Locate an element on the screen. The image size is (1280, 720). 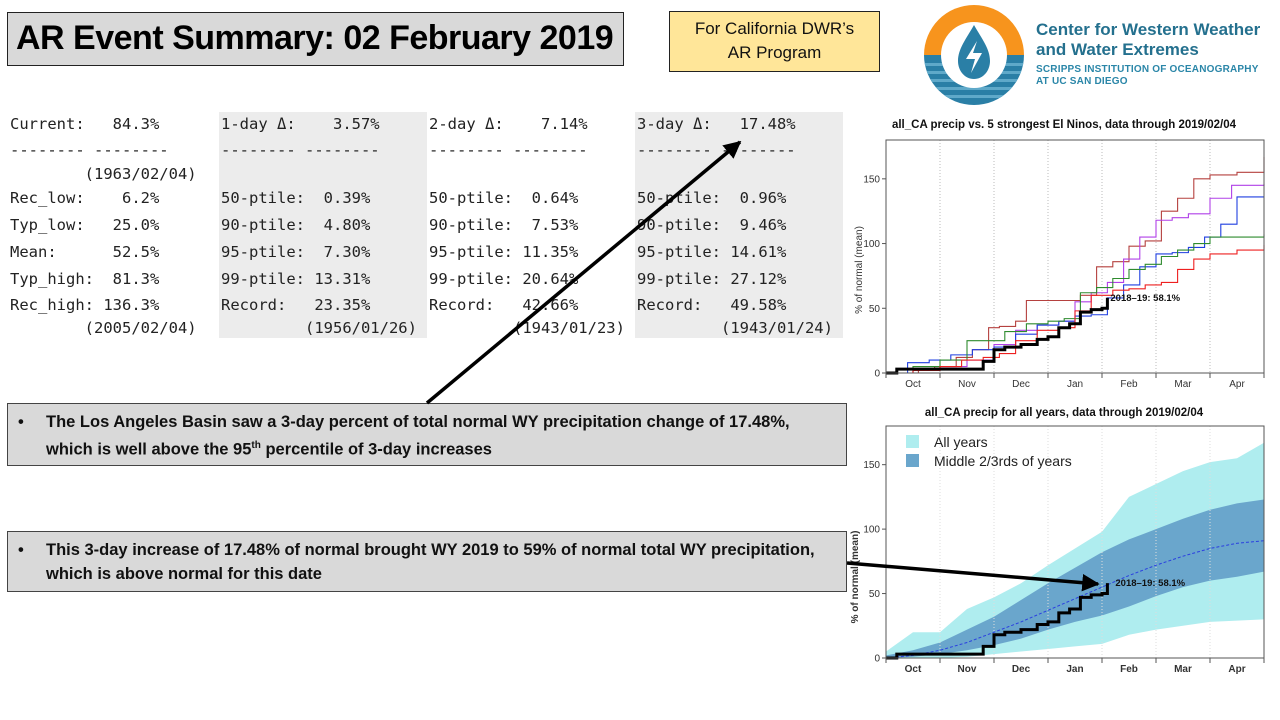
current-rec-low: Rec_low: 6.2% is located at coordinates (85, 198).